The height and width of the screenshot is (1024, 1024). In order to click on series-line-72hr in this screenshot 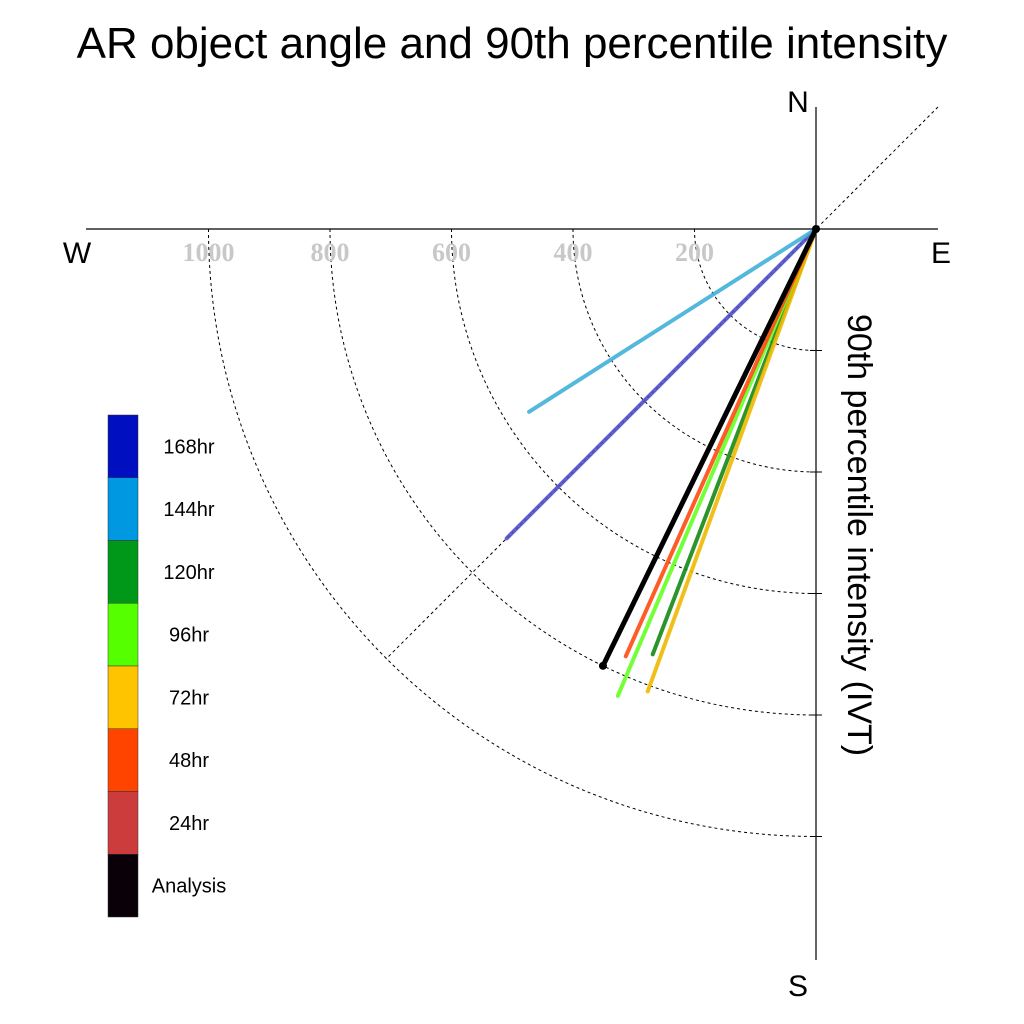, I will do `click(731, 460)`.